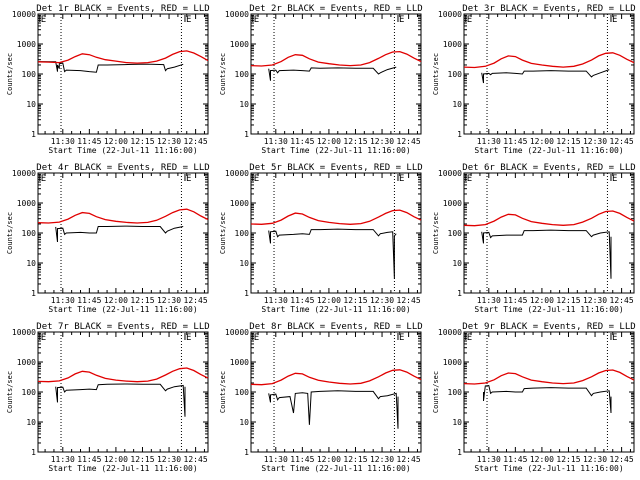 This screenshot has height=480, width=640. I want to click on panel-title: Det 3r BLACK = Events, RED = LLD, so click(548, 9).